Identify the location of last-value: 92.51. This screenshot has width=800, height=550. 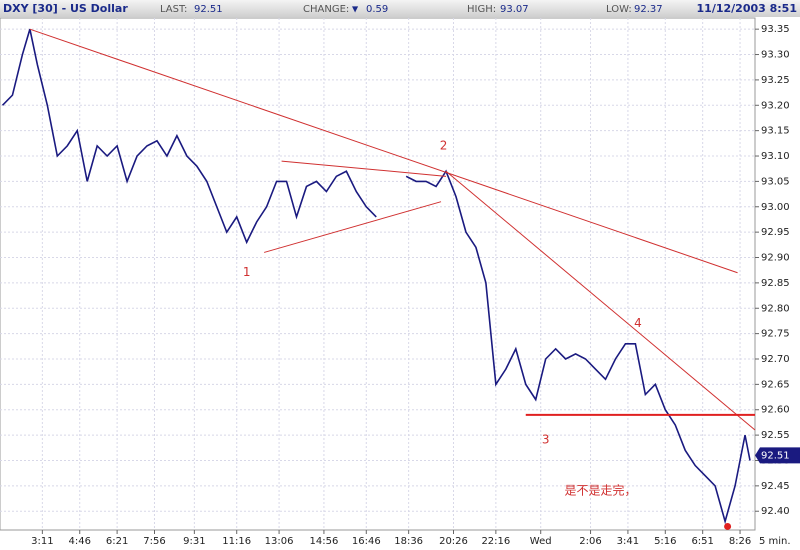
(208, 9).